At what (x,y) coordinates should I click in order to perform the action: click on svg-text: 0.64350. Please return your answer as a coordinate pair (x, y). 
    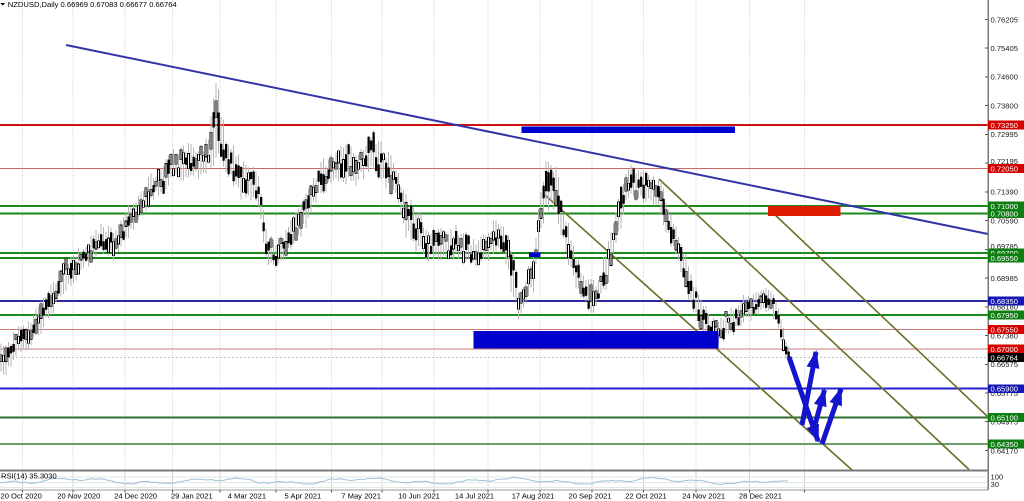
    Looking at the image, I should click on (1004, 444).